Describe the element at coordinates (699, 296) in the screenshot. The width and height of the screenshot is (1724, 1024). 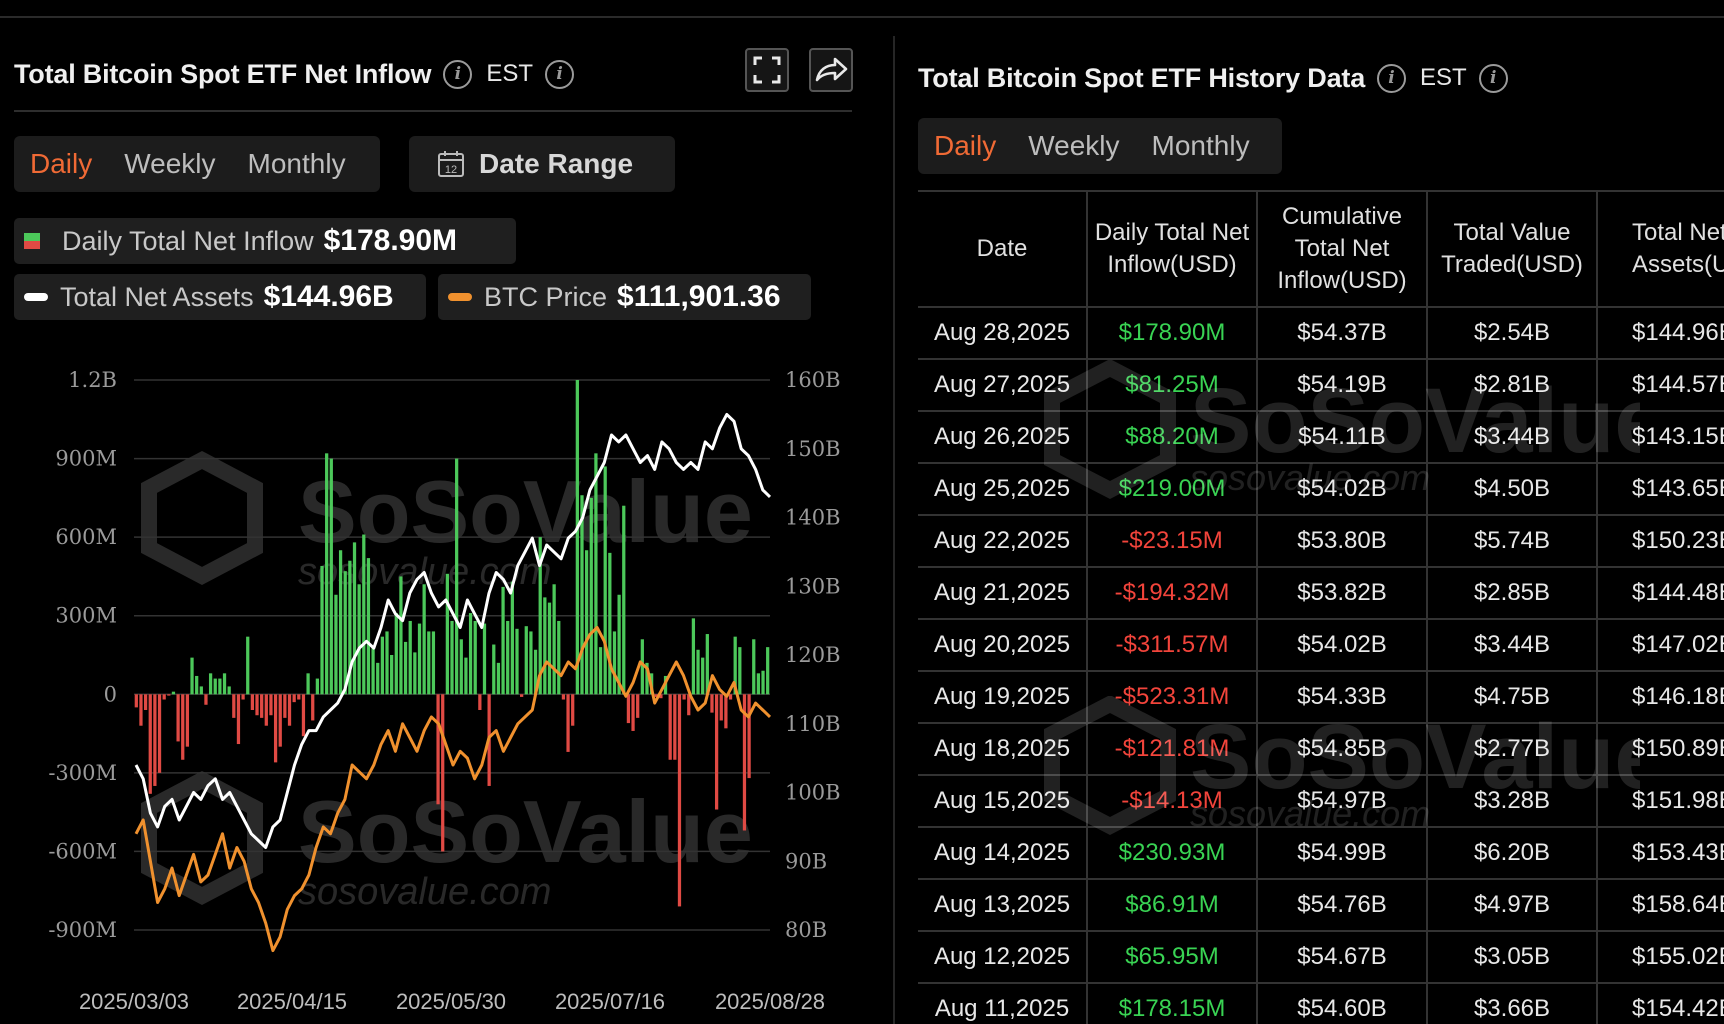
I see `legend-btc-value: $111,901.36` at that location.